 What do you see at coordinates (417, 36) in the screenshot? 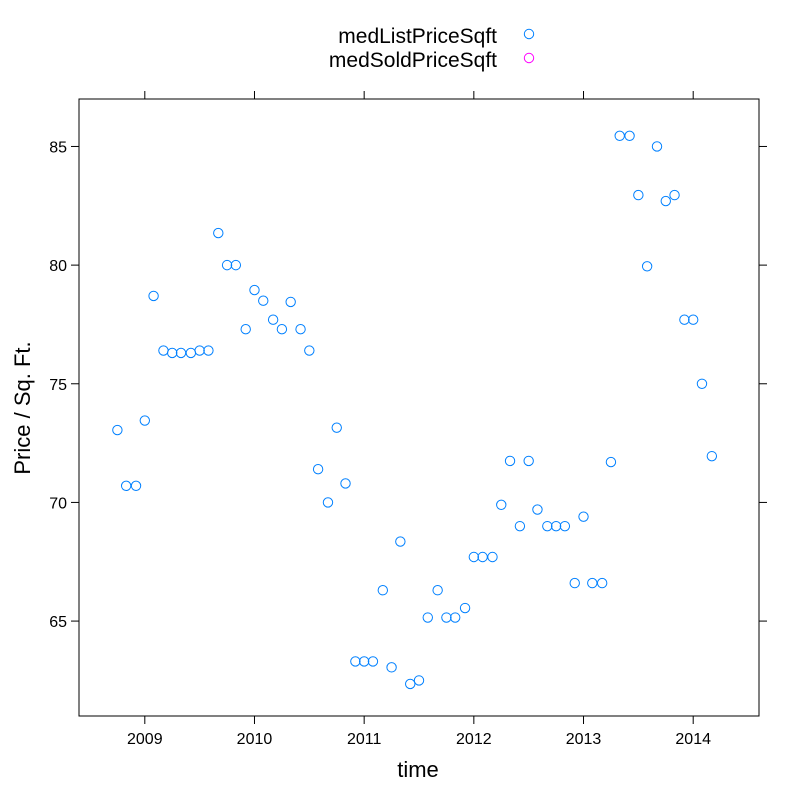
I see `legend-label: medListPriceSqft` at bounding box center [417, 36].